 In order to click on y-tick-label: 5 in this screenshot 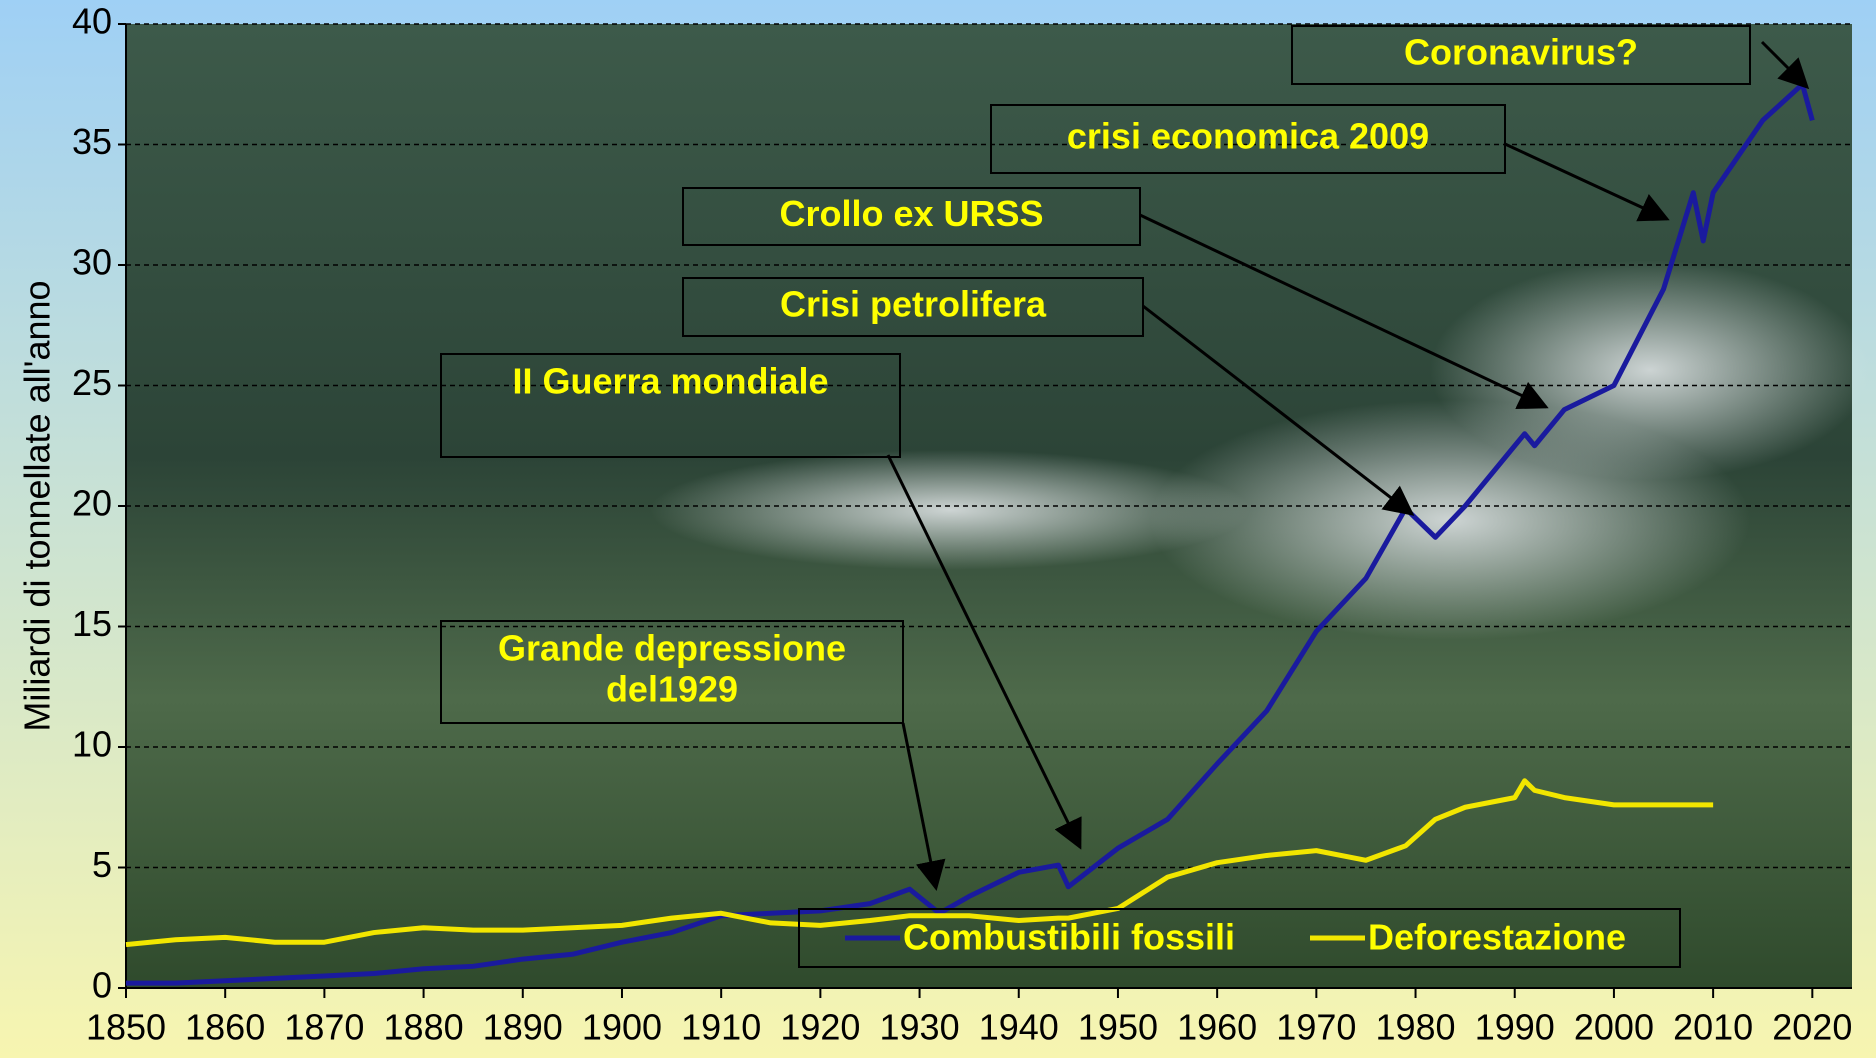, I will do `click(102, 864)`.